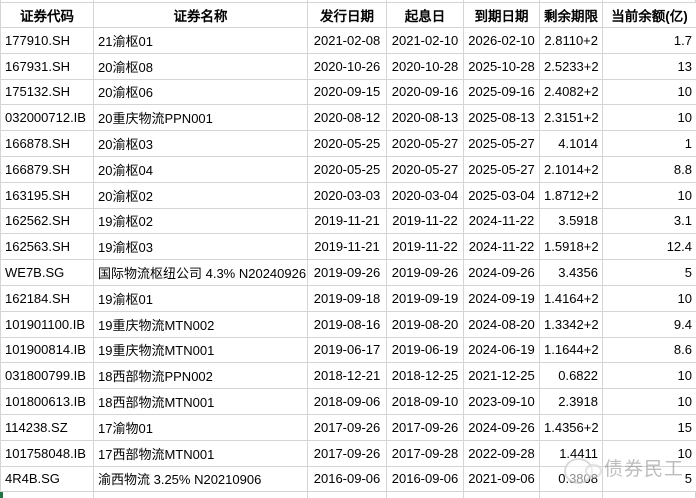 The image size is (696, 498). What do you see at coordinates (200, 479) in the screenshot?
I see `table-cell: 渝西物流 3.25% N20210906` at bounding box center [200, 479].